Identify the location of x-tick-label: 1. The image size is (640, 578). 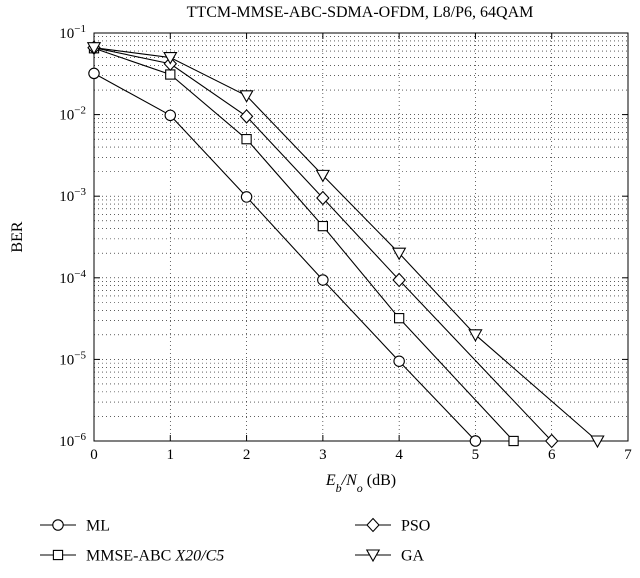
(171, 455).